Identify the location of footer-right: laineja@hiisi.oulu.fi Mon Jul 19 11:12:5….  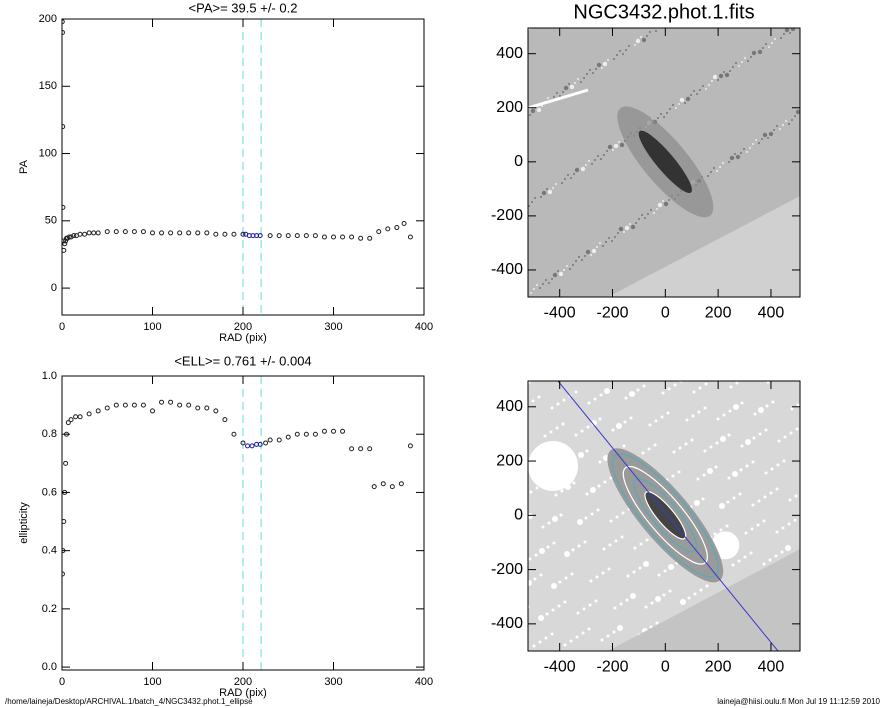
(798, 701).